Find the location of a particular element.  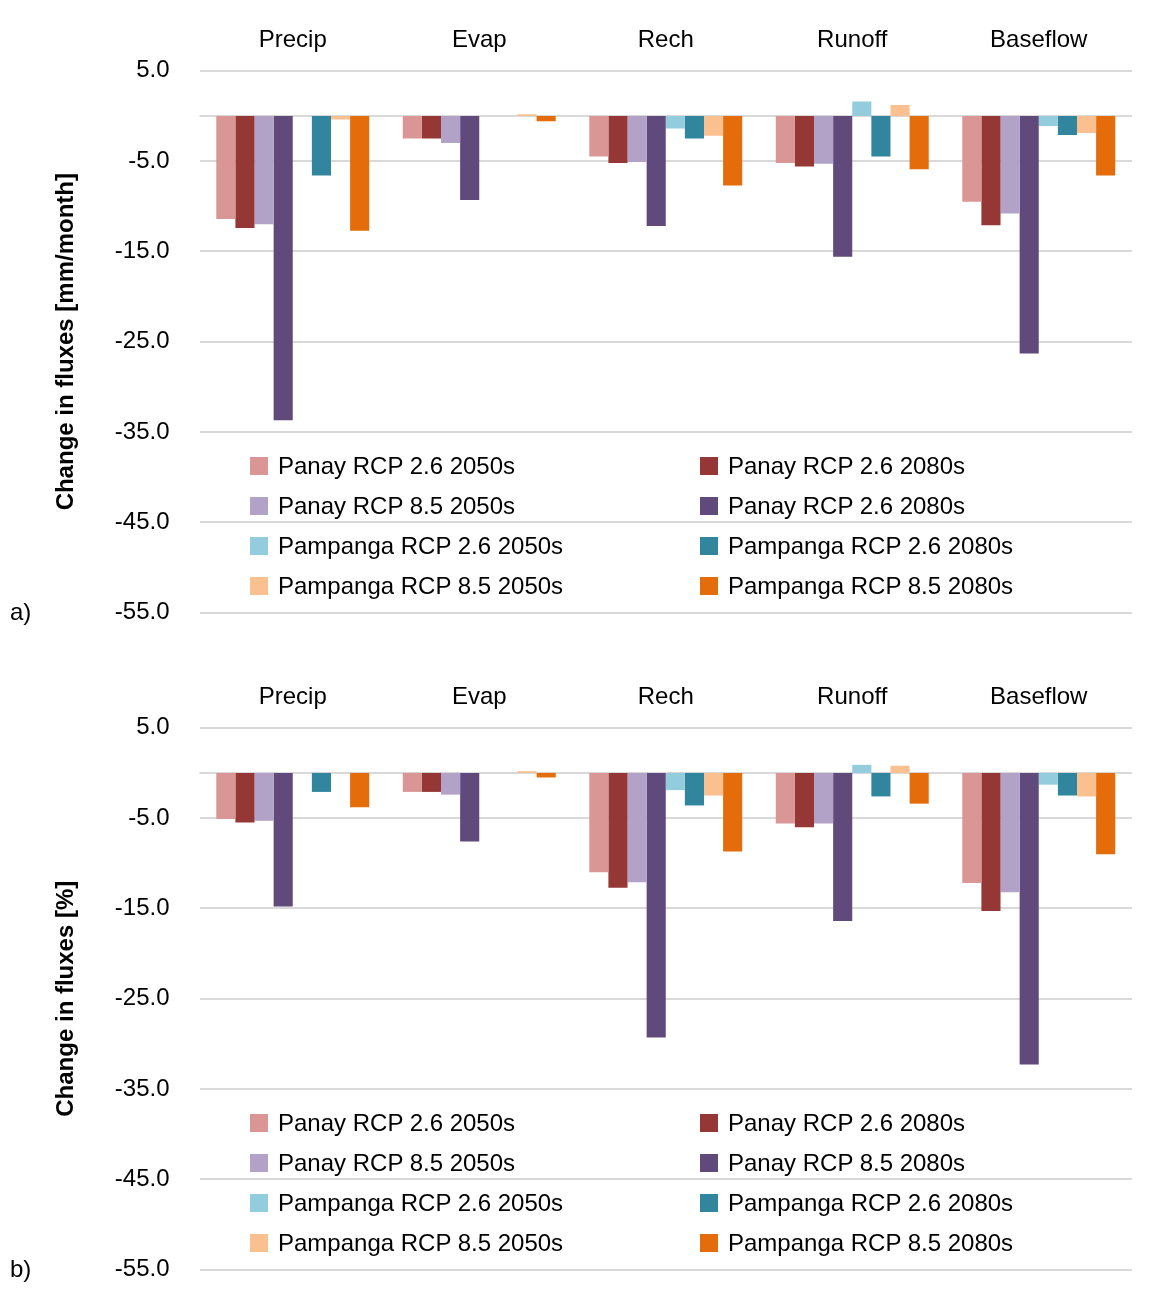

legend-label: Panay RCP 8.5 2080s is located at coordinates (847, 1163).